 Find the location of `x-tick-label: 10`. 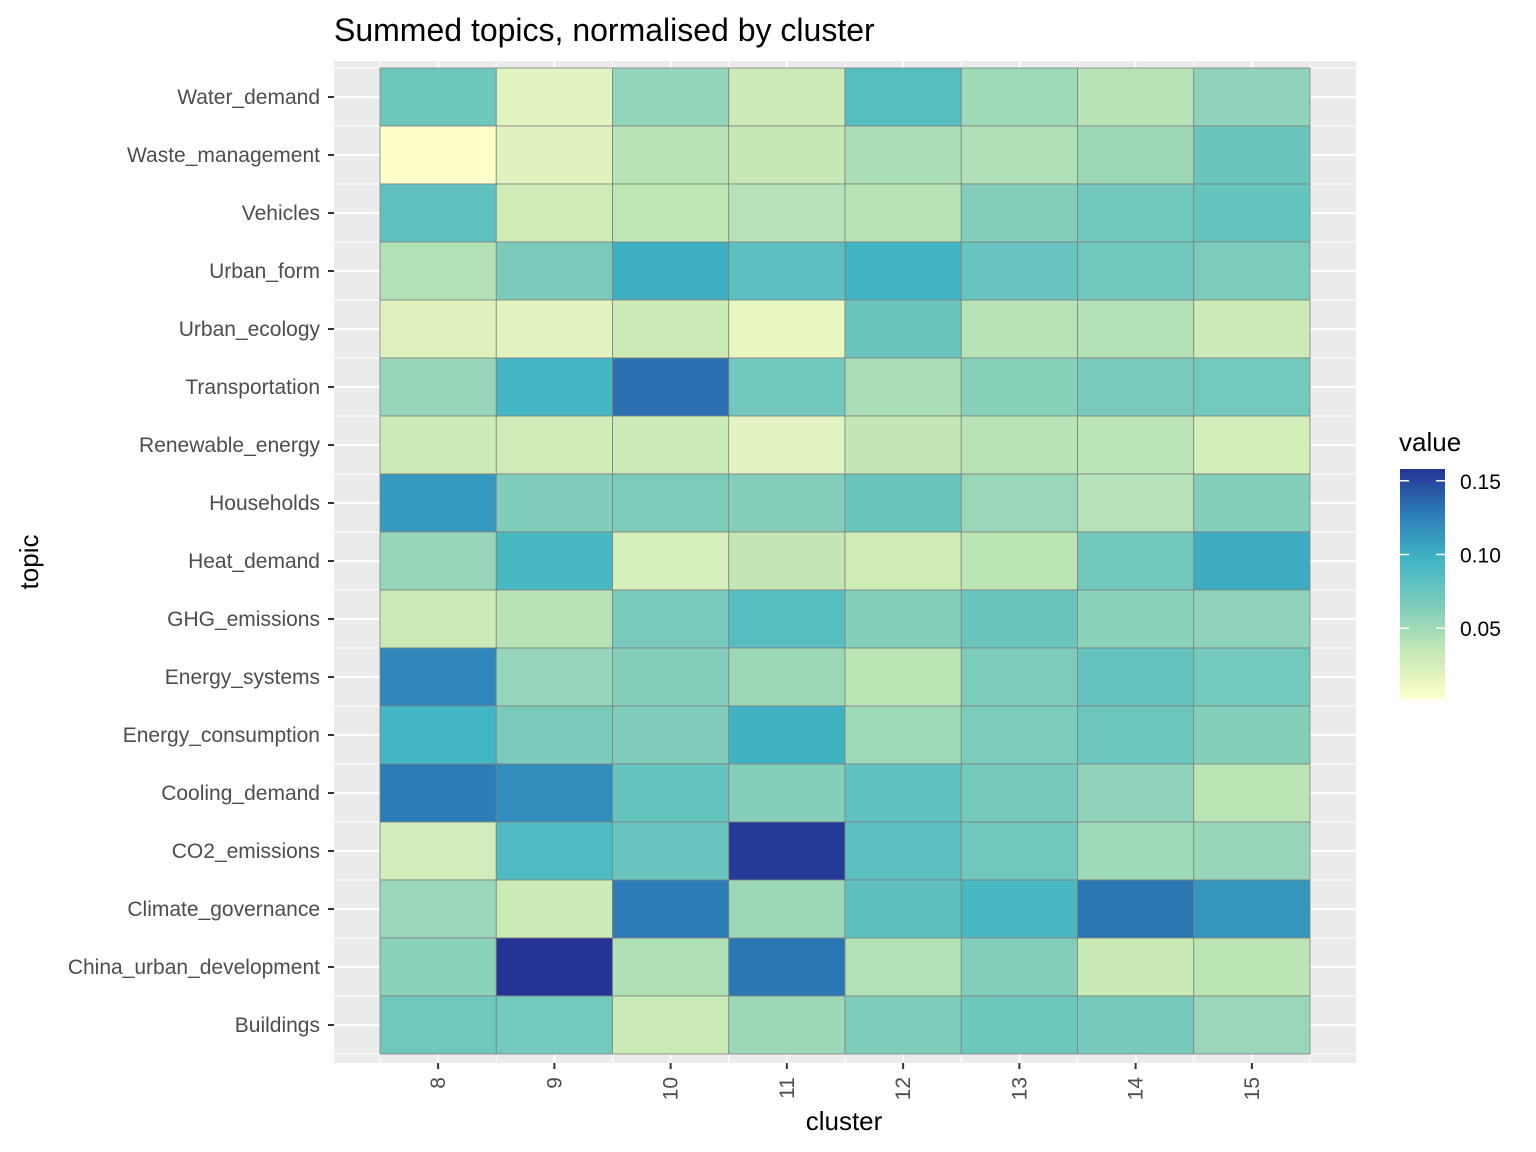

x-tick-label: 10 is located at coordinates (671, 1088).